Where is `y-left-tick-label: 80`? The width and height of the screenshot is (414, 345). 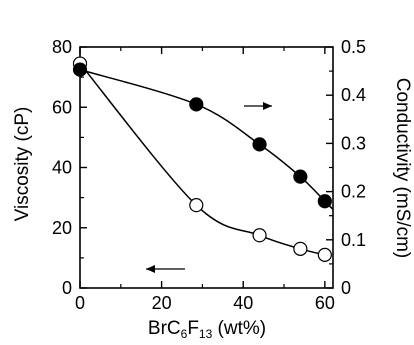
y-left-tick-label: 80 is located at coordinates (62, 47).